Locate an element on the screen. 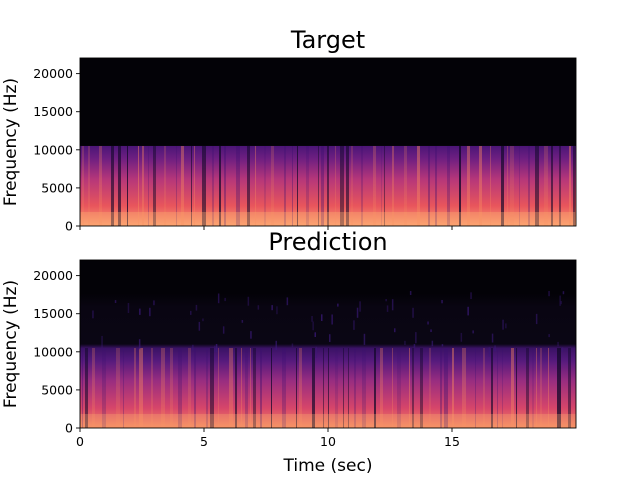  target-time-streaks is located at coordinates (328, 186).